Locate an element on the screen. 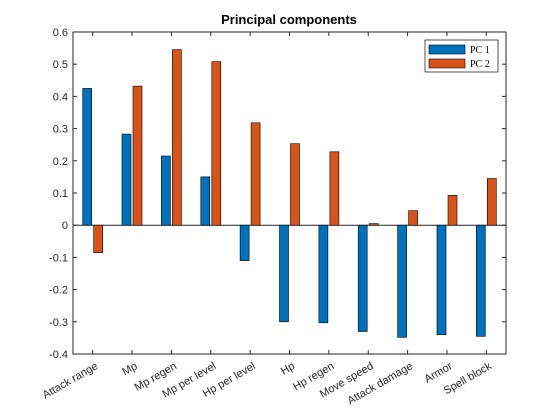 The image size is (560, 420). y-tick-label: 0.6 is located at coordinates (60, 33).